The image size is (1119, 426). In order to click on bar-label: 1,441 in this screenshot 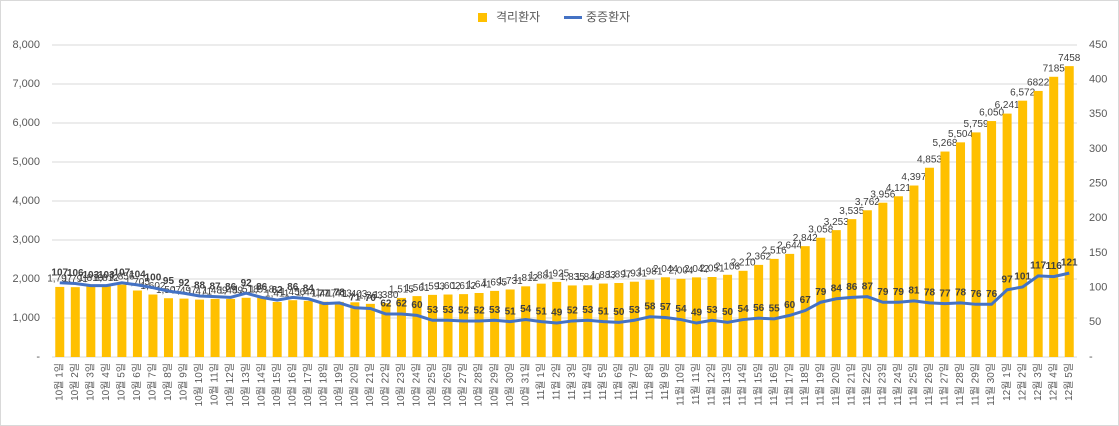, I will do `click(308, 292)`.